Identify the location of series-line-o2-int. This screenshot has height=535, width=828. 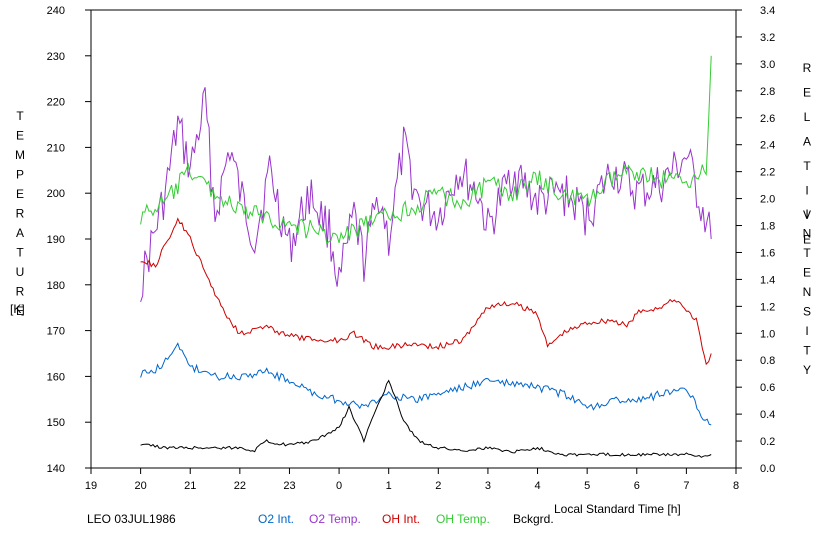
(426, 384).